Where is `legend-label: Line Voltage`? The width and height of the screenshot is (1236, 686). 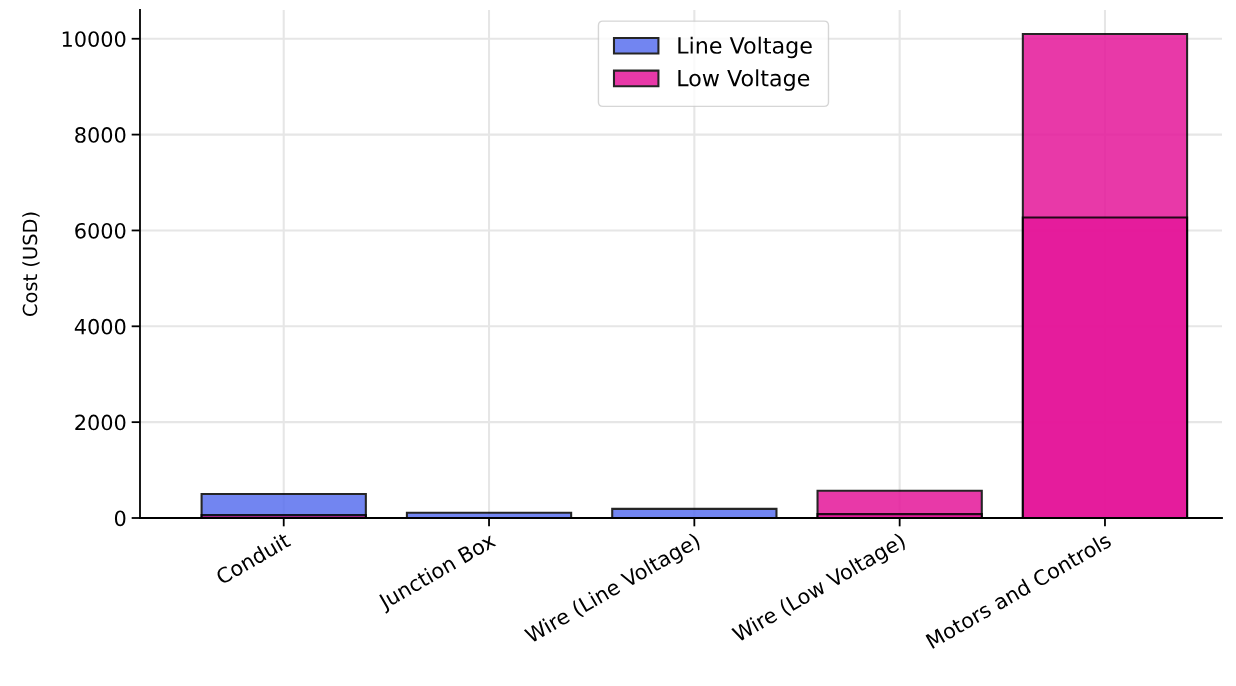
legend-label: Line Voltage is located at coordinates (745, 47).